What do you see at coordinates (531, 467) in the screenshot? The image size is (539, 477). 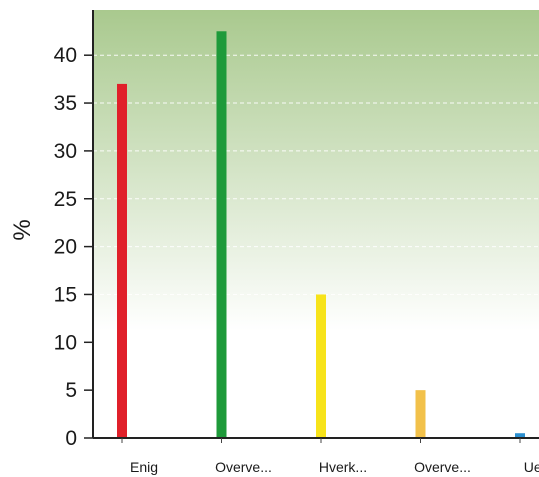 I see `x-tick-label-4: Uenig` at bounding box center [531, 467].